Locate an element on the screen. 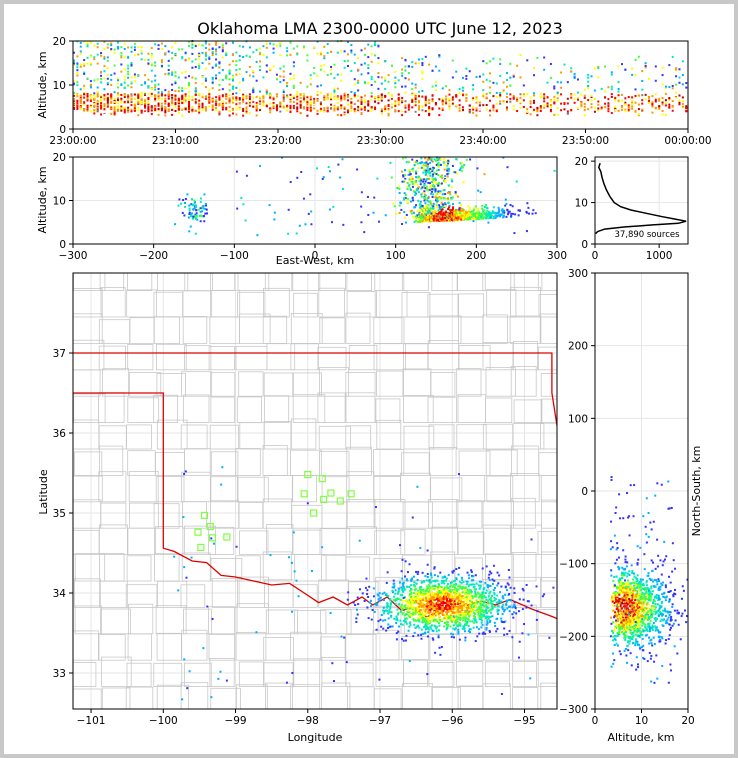  altitude-profile-line is located at coordinates (641, 198).